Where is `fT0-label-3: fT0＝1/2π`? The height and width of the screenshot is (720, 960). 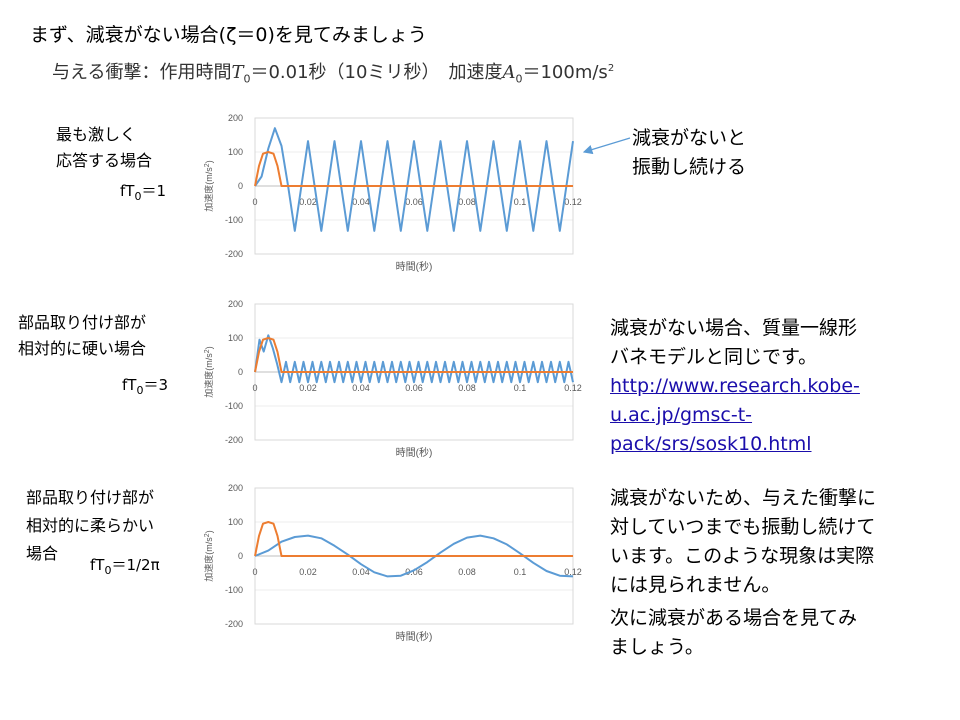
fT0-label-3: fT0＝1/2π is located at coordinates (125, 565).